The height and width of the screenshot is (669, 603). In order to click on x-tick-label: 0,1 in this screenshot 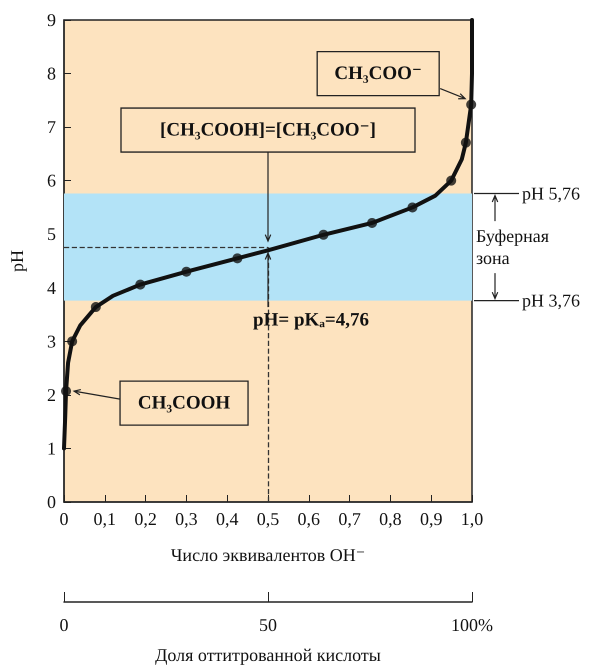, I will do `click(105, 519)`.